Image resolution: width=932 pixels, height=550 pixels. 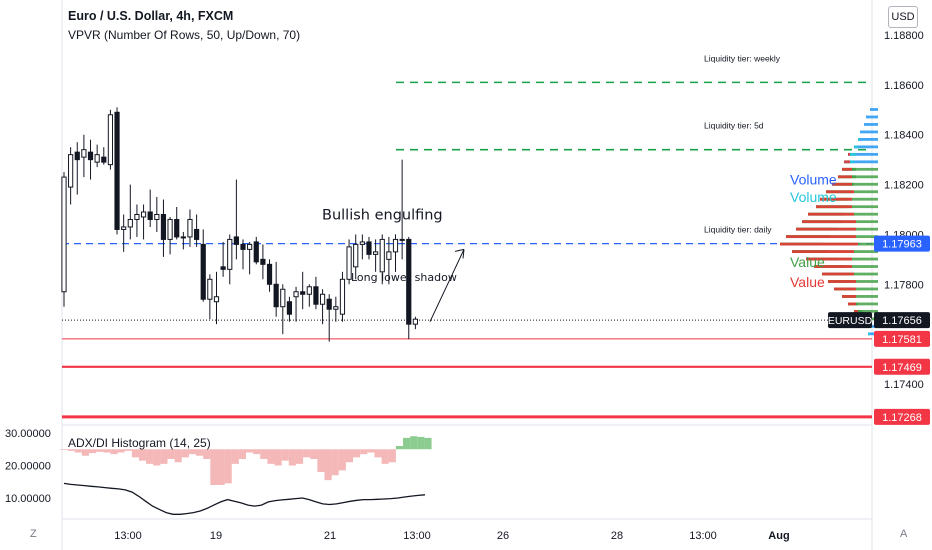 I want to click on auto-scale-toggle: A, so click(x=904, y=534).